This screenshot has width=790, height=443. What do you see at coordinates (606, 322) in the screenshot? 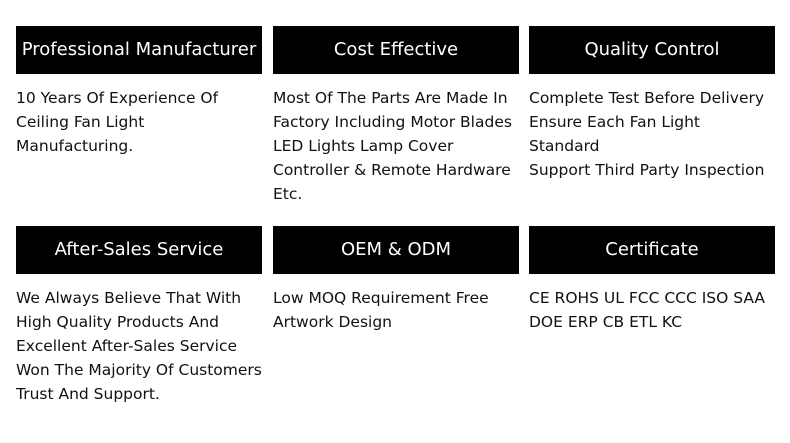
I see `text-line: DOE ERP CB ETL KC` at bounding box center [606, 322].